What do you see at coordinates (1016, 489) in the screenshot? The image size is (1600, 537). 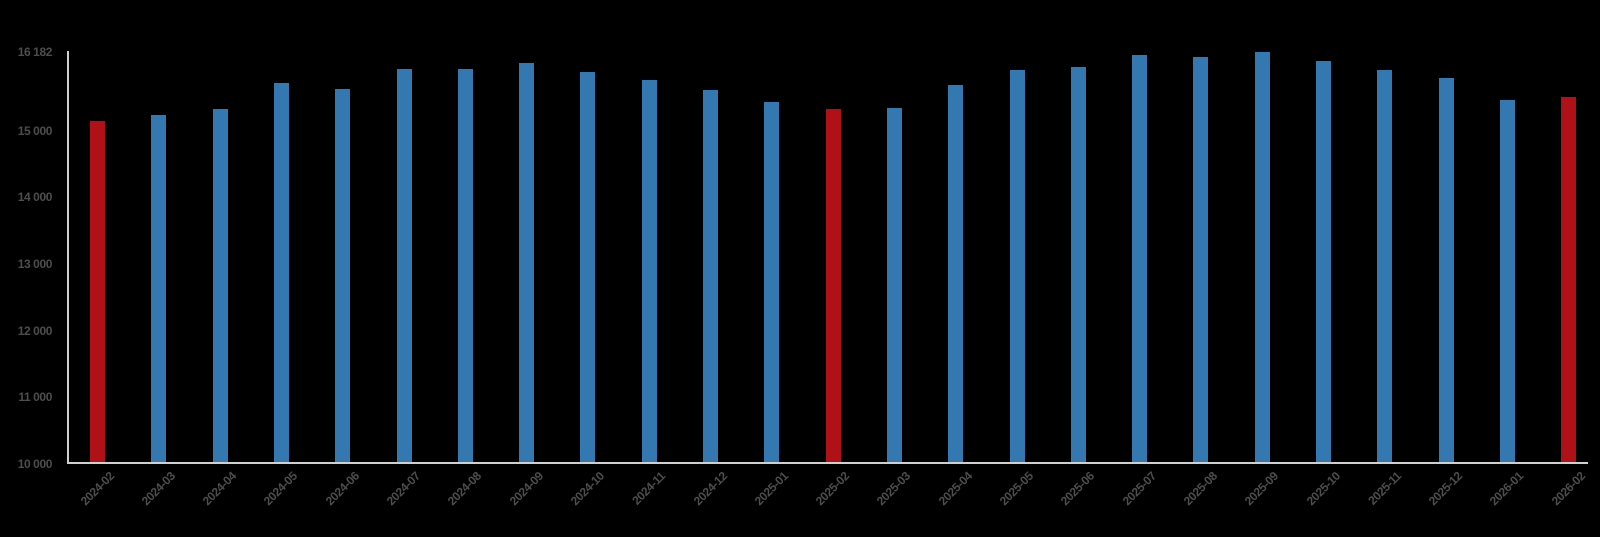 I see `xtick-label-2025-05: 2025-05` at bounding box center [1016, 489].